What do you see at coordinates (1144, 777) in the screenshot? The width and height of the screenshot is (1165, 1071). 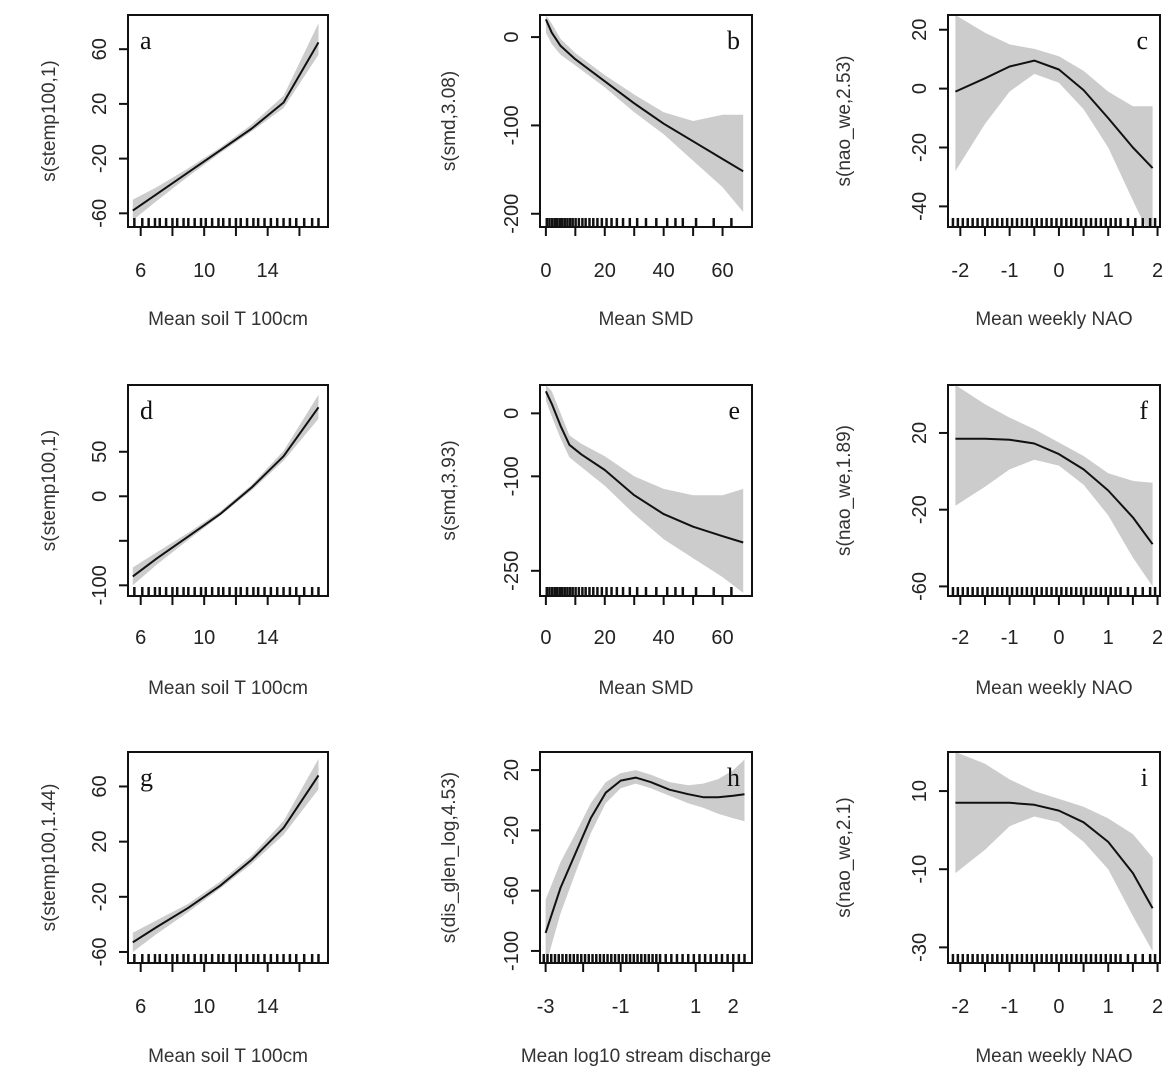 I see `panel-letter: i` at bounding box center [1144, 777].